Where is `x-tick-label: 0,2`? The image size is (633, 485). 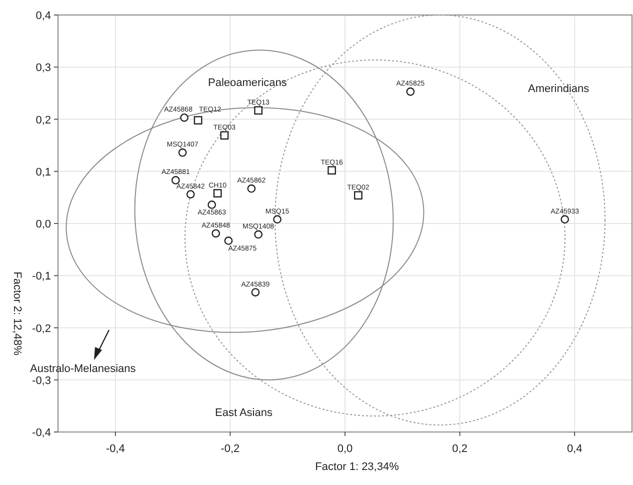 x-tick-label: 0,2 is located at coordinates (460, 449).